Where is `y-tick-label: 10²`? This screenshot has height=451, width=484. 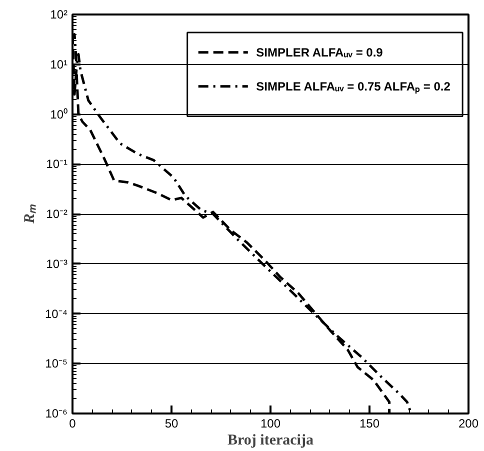
y-tick-label: 10² is located at coordinates (59, 15).